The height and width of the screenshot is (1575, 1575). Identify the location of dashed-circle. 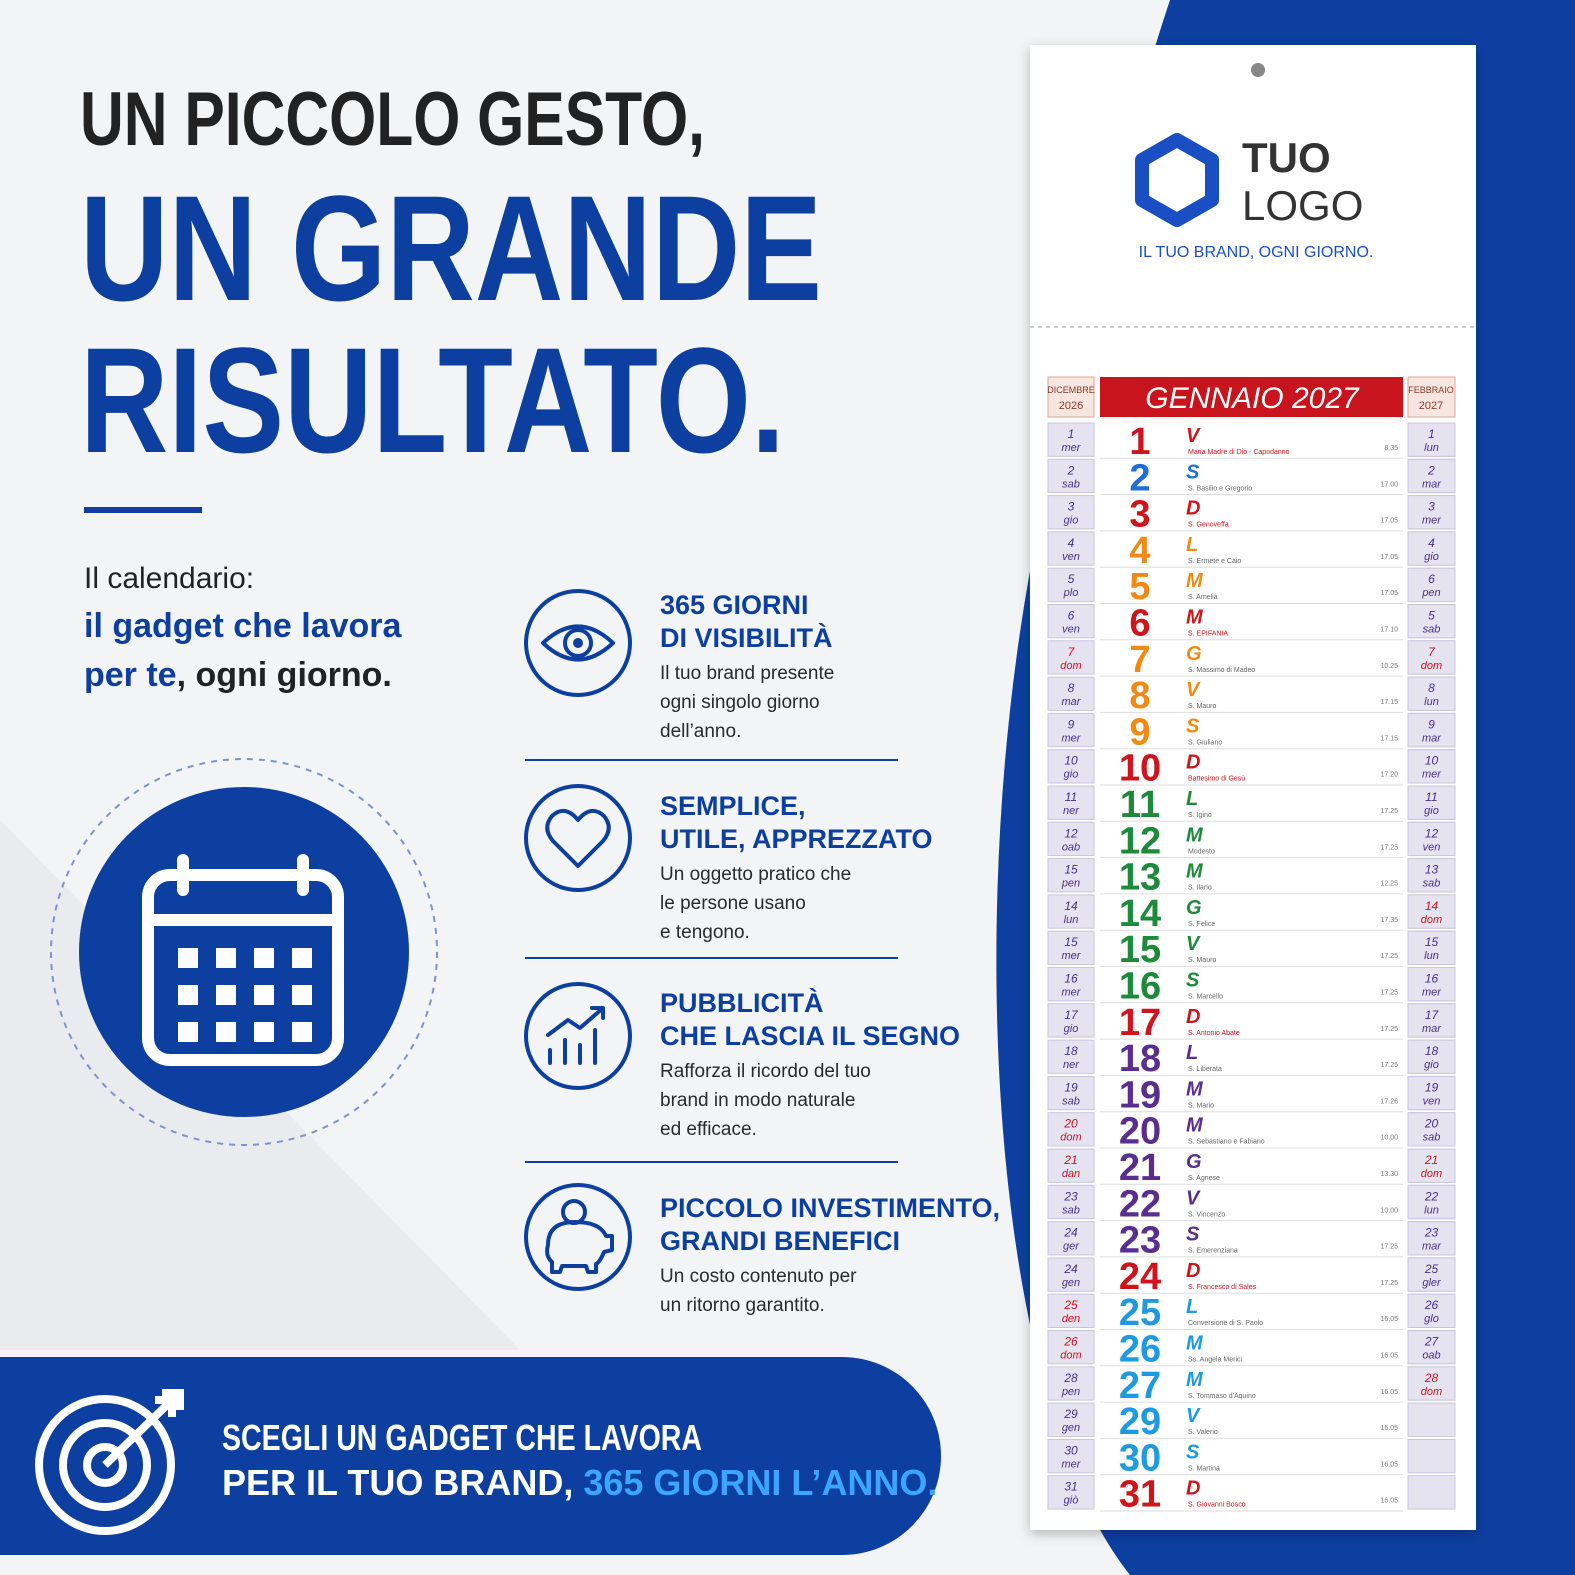
(244, 952).